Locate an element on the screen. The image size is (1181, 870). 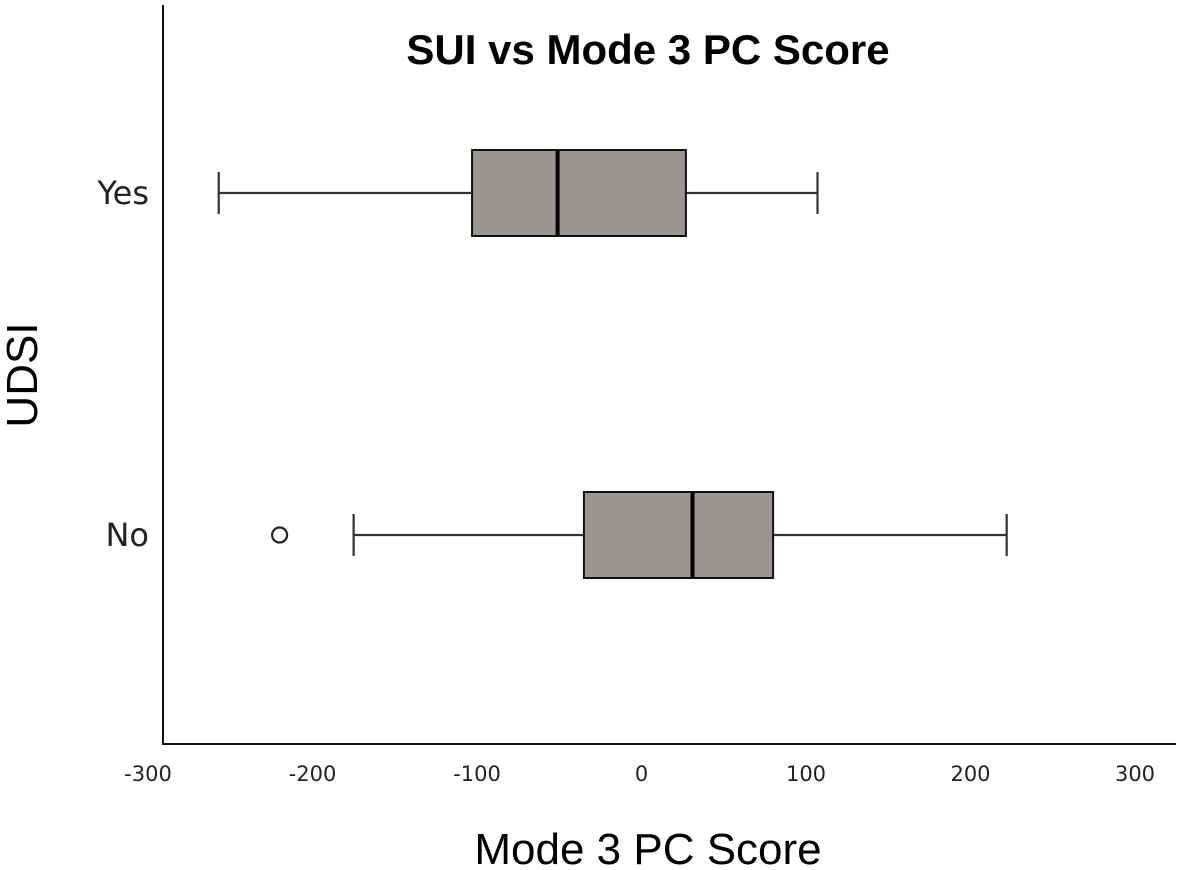
box-group-no is located at coordinates (639, 535).